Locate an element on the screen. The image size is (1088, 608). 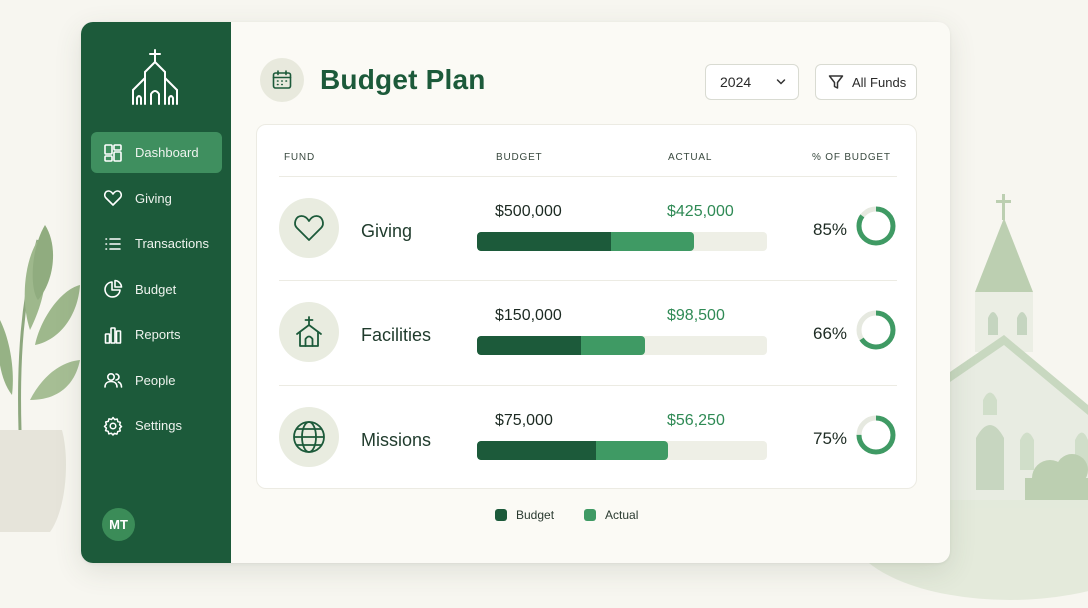
sidebar-item-label: People is located at coordinates (155, 380).